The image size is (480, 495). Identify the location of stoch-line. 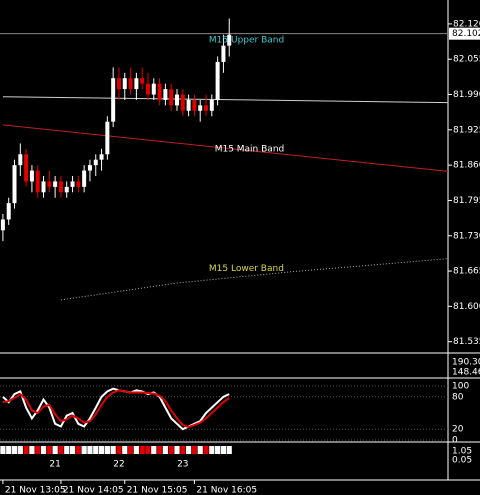
(116, 409).